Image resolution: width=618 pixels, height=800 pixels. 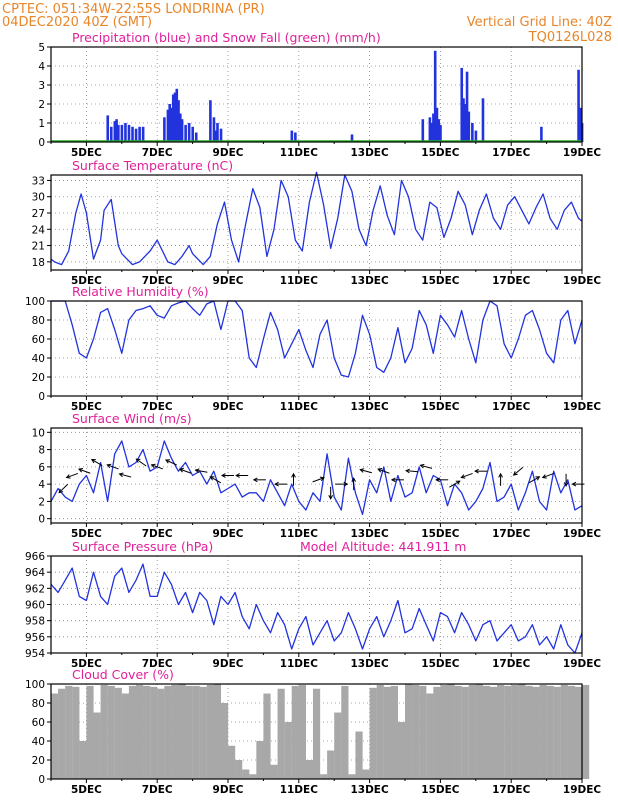 I want to click on header-line1: CPTEC: 051:34W-22:55S LONDRINA (PR), so click(x=133, y=9).